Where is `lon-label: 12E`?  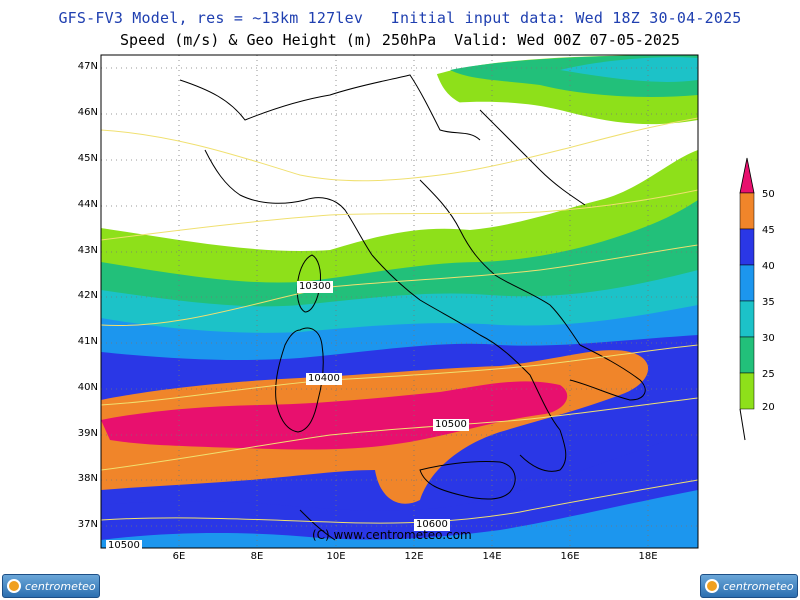
lon-label: 12E is located at coordinates (414, 556).